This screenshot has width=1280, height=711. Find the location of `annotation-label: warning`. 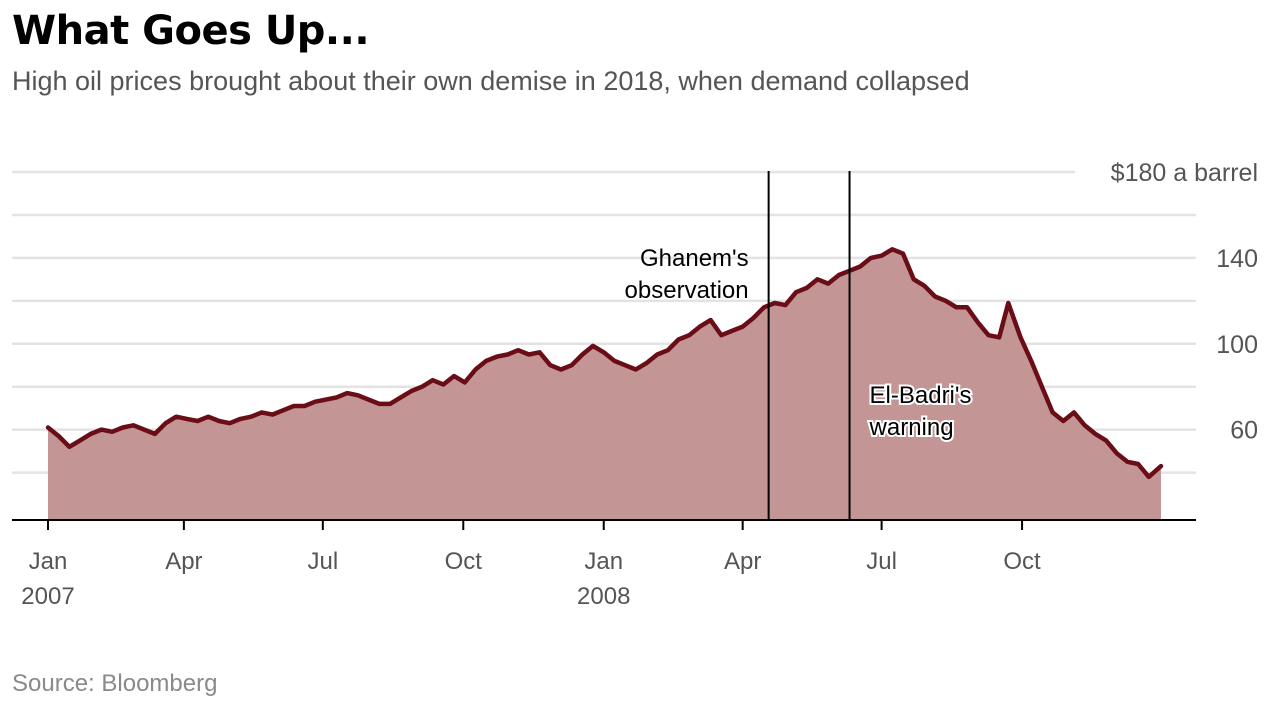

annotation-label: warning is located at coordinates (911, 427).